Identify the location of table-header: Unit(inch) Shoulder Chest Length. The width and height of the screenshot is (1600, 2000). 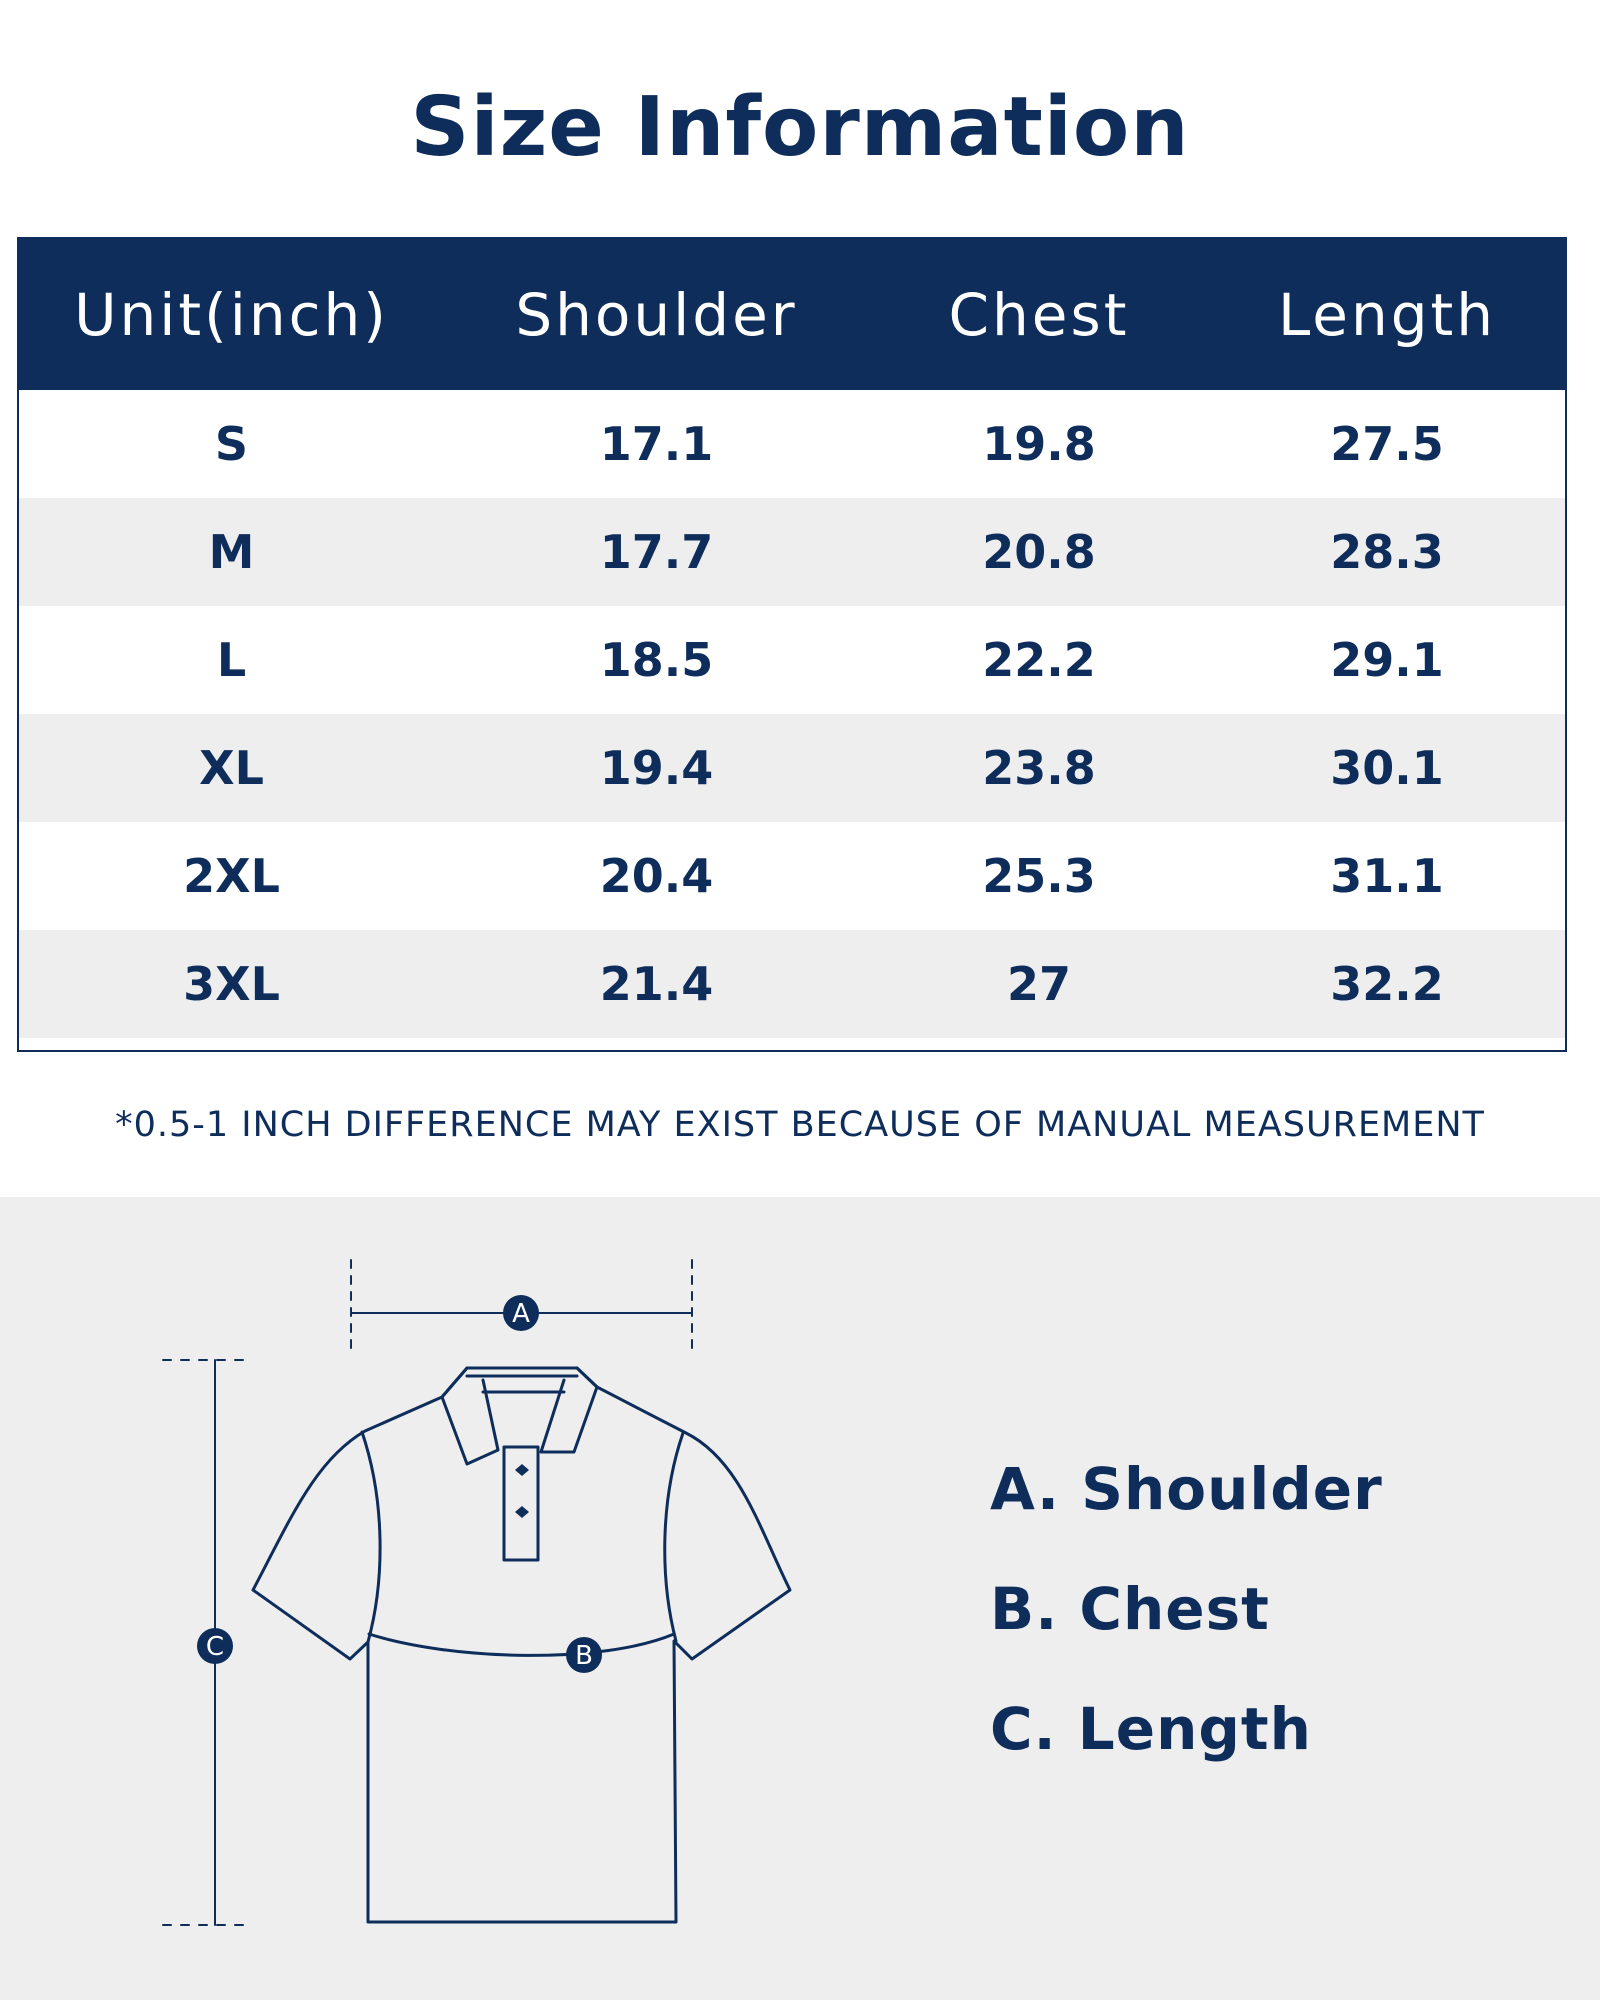
(792, 314).